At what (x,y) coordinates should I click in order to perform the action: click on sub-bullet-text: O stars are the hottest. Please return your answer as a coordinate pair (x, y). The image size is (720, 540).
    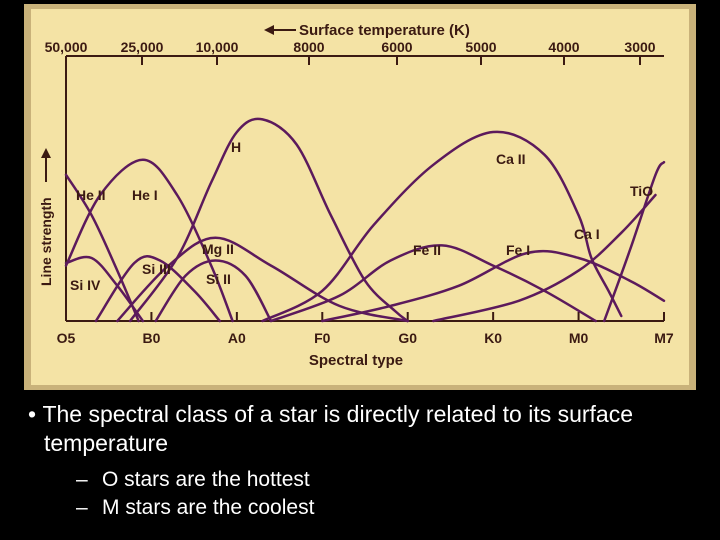
    Looking at the image, I should click on (206, 479).